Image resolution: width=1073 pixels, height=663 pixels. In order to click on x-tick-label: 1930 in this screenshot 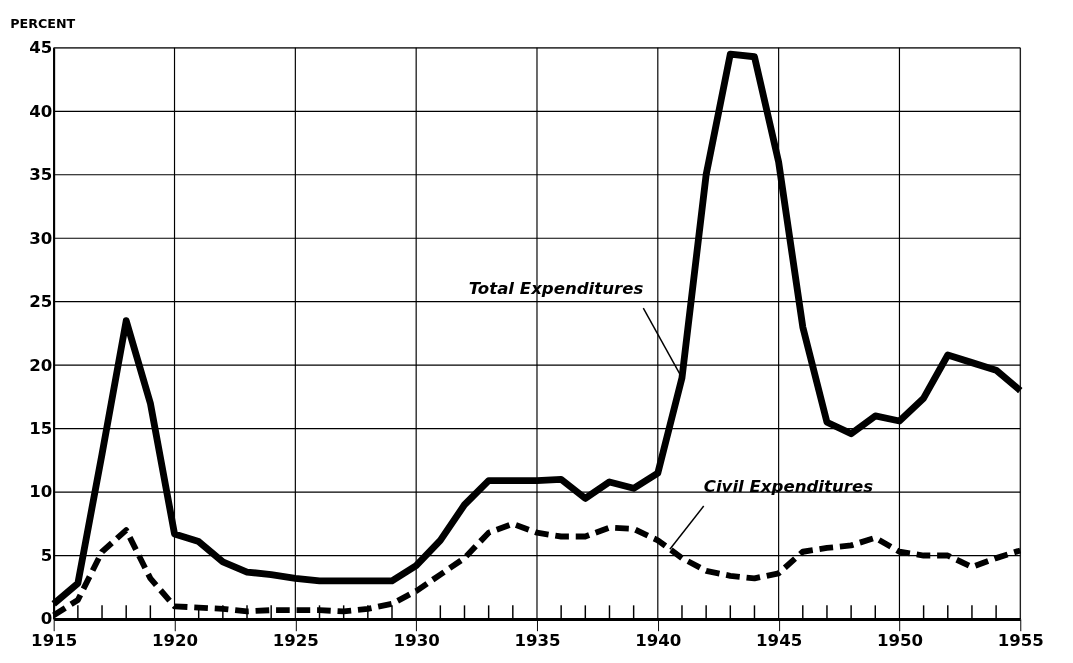, I will do `click(416, 640)`.